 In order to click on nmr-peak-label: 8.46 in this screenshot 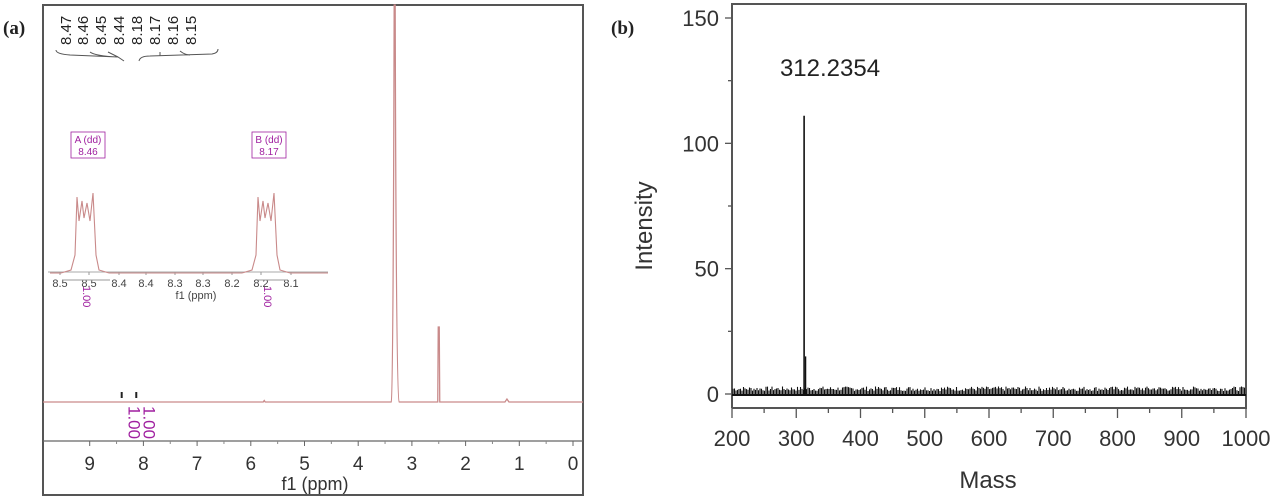, I will do `click(83, 30)`.